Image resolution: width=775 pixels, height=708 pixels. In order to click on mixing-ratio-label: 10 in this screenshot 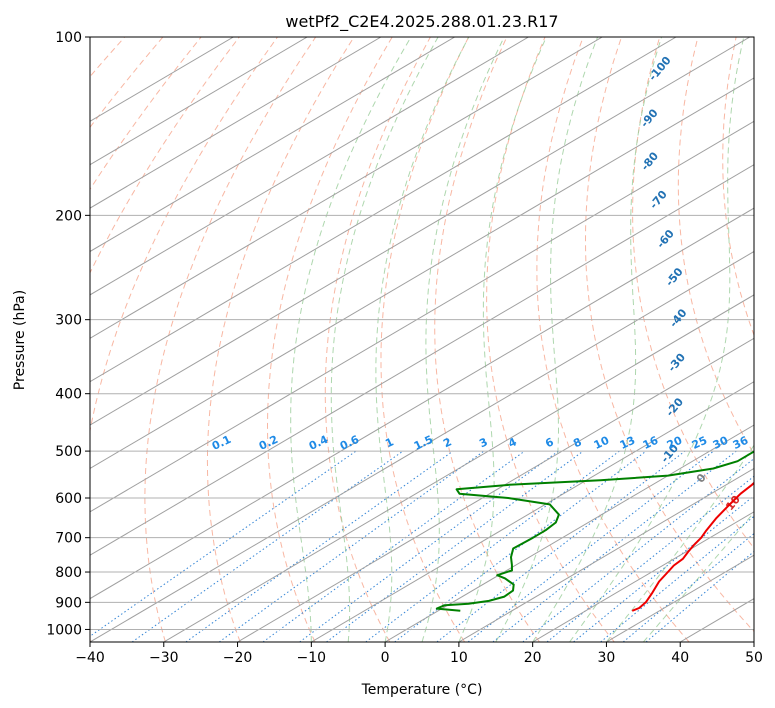, I will do `click(602, 443)`.